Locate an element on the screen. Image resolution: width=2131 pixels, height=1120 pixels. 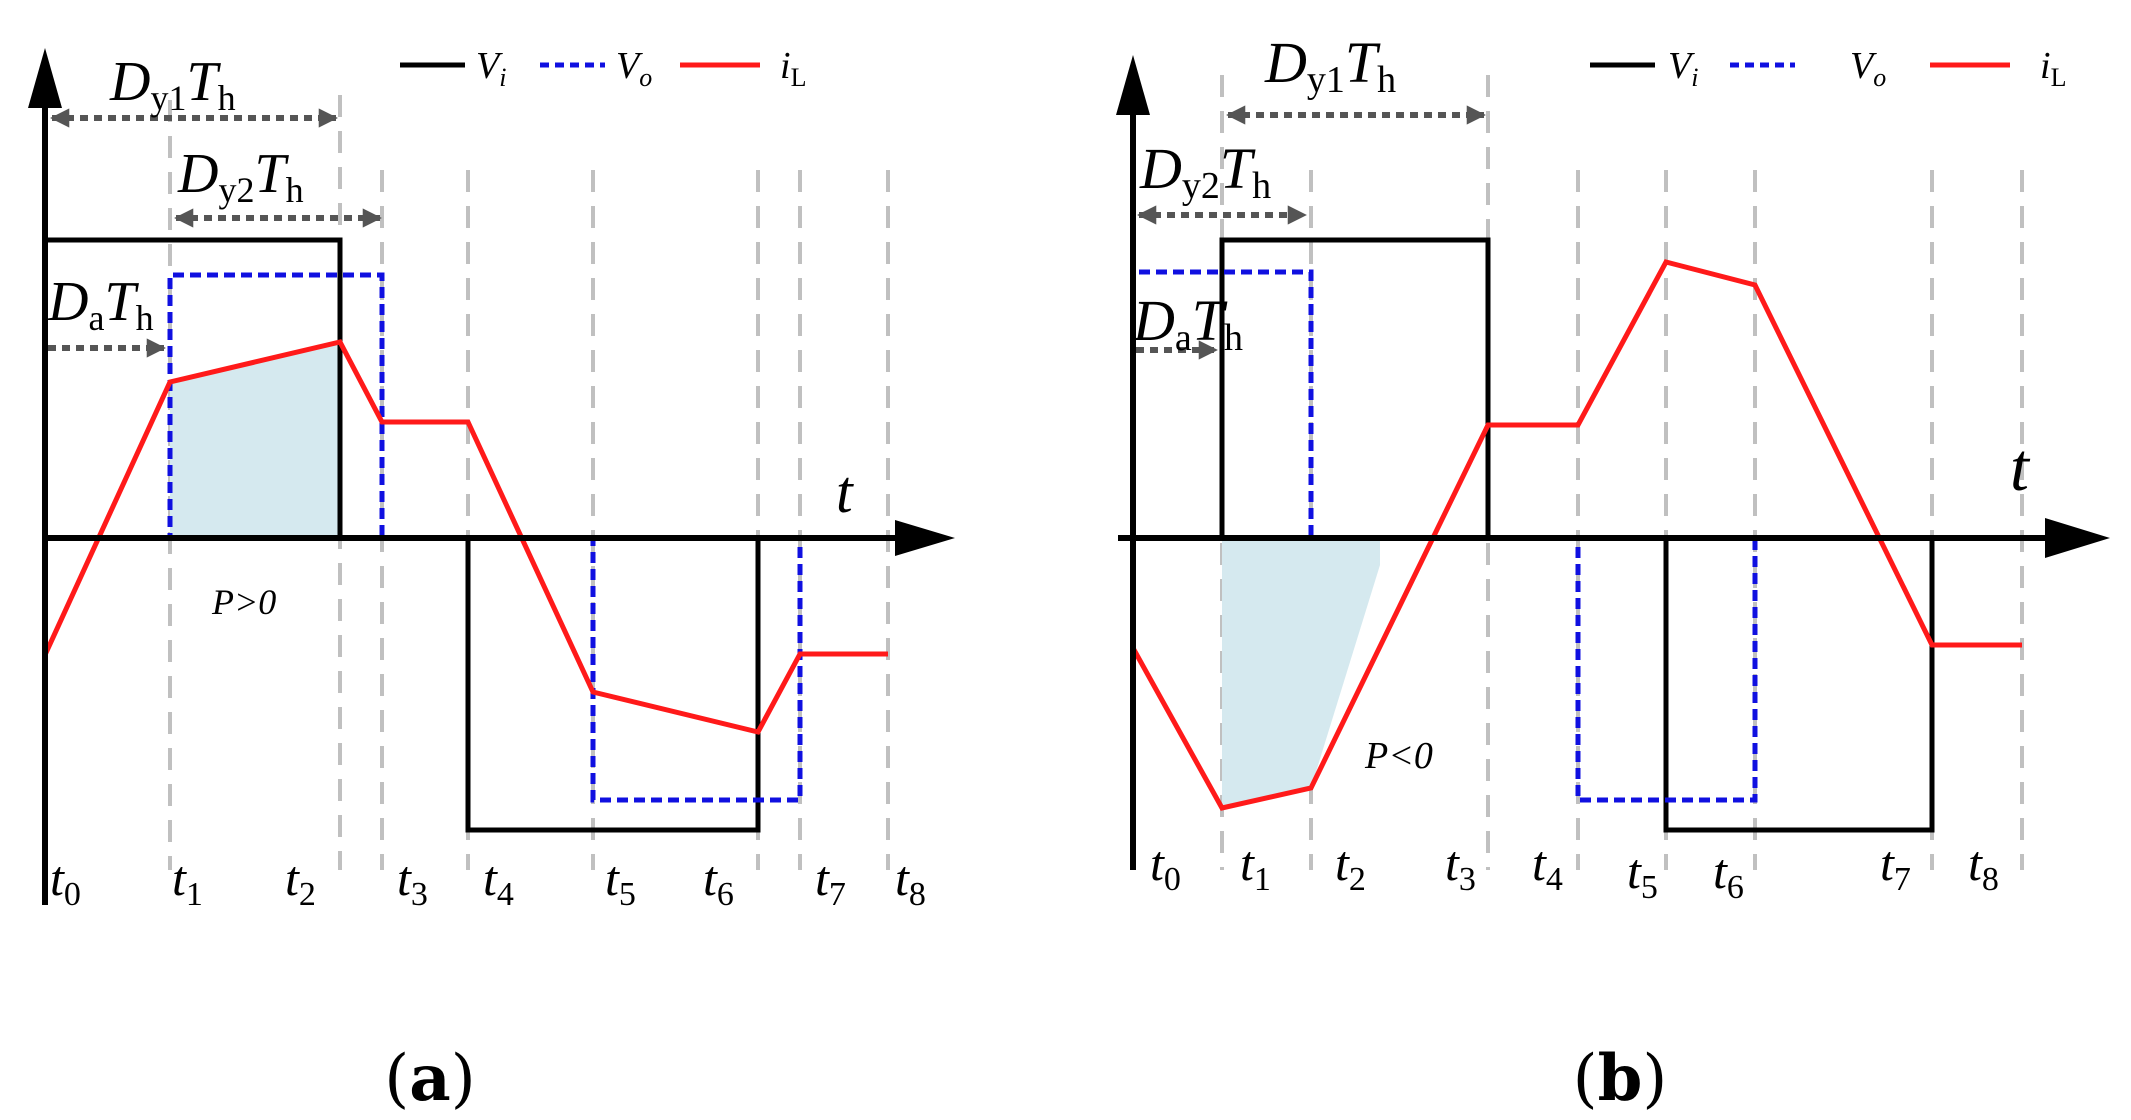
legend-a-il-label: iL is located at coordinates (793, 68).